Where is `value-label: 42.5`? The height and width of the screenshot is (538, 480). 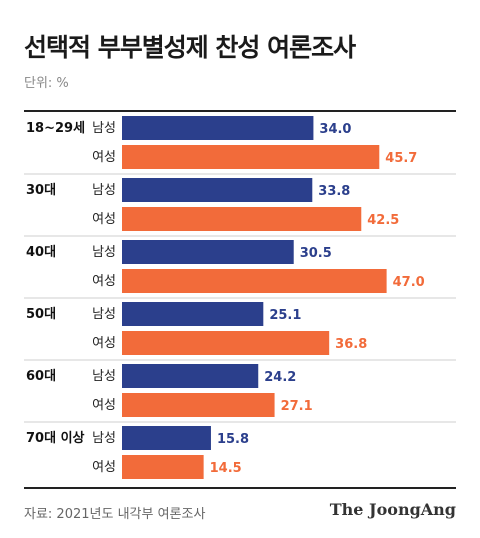 value-label: 42.5 is located at coordinates (383, 220).